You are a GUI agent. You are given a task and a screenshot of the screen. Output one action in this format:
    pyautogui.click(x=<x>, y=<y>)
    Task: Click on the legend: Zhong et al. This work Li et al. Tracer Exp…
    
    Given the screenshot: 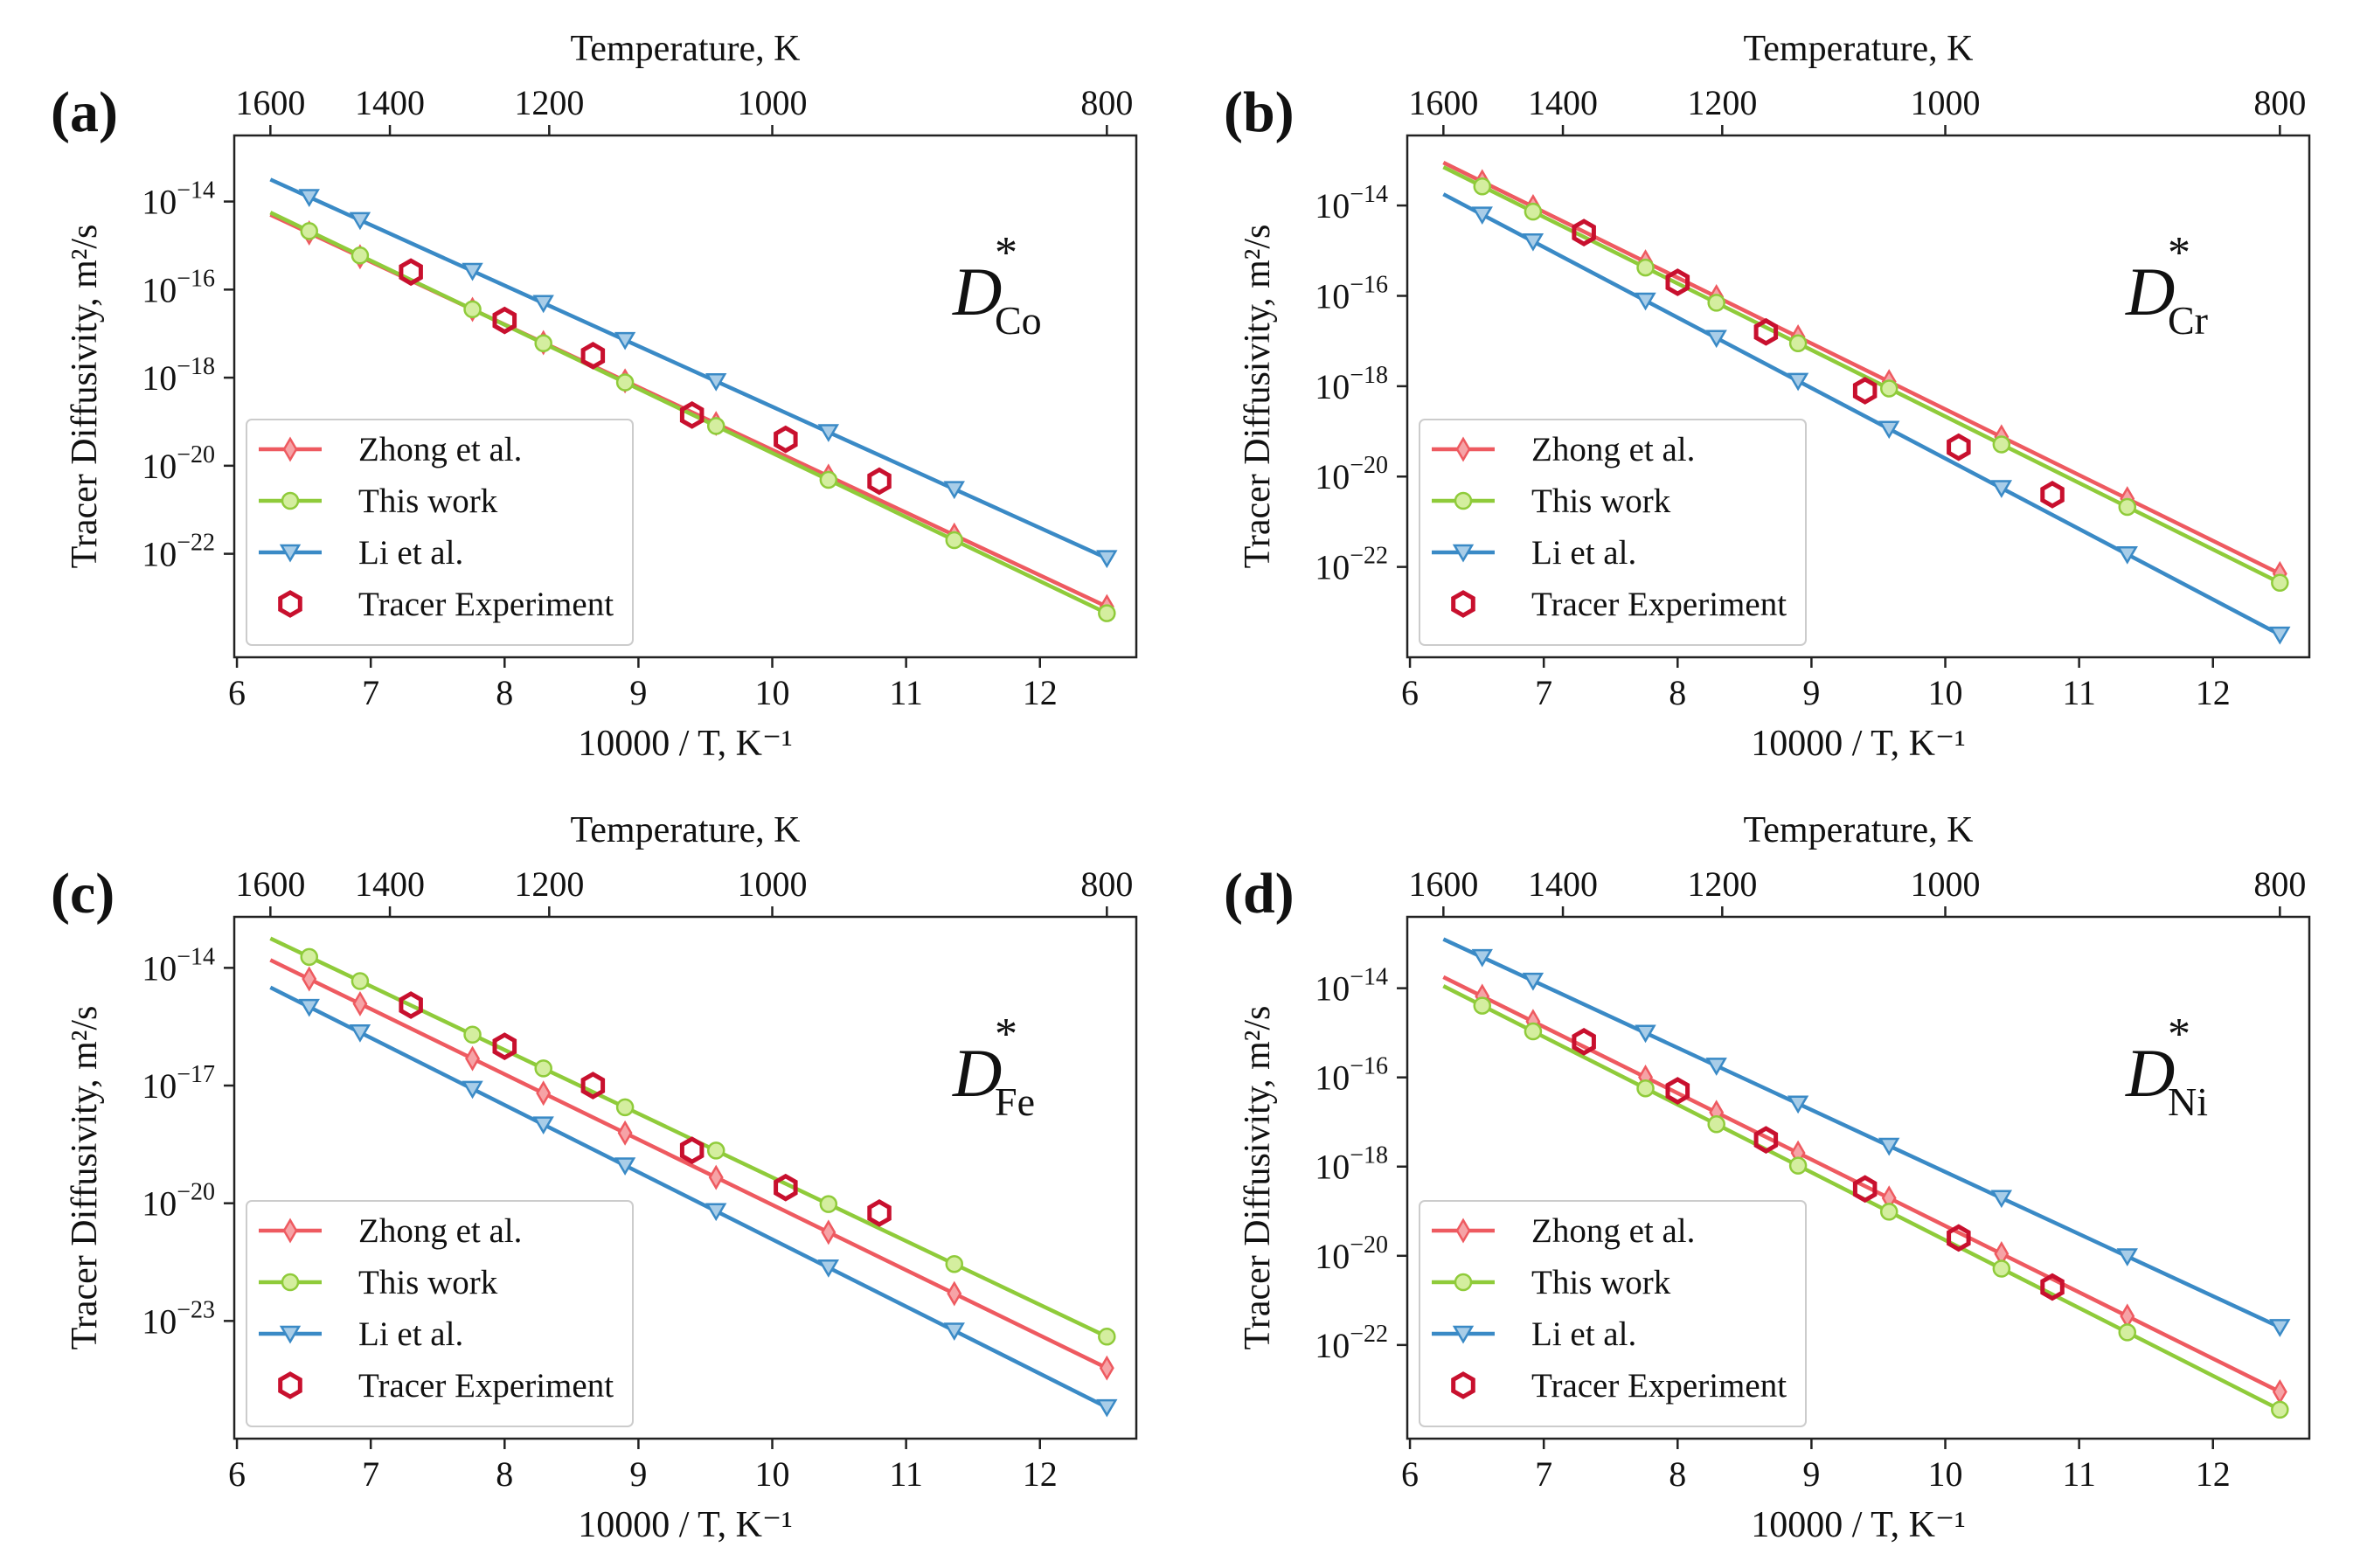 What is the action you would take?
    pyautogui.click(x=440, y=1314)
    